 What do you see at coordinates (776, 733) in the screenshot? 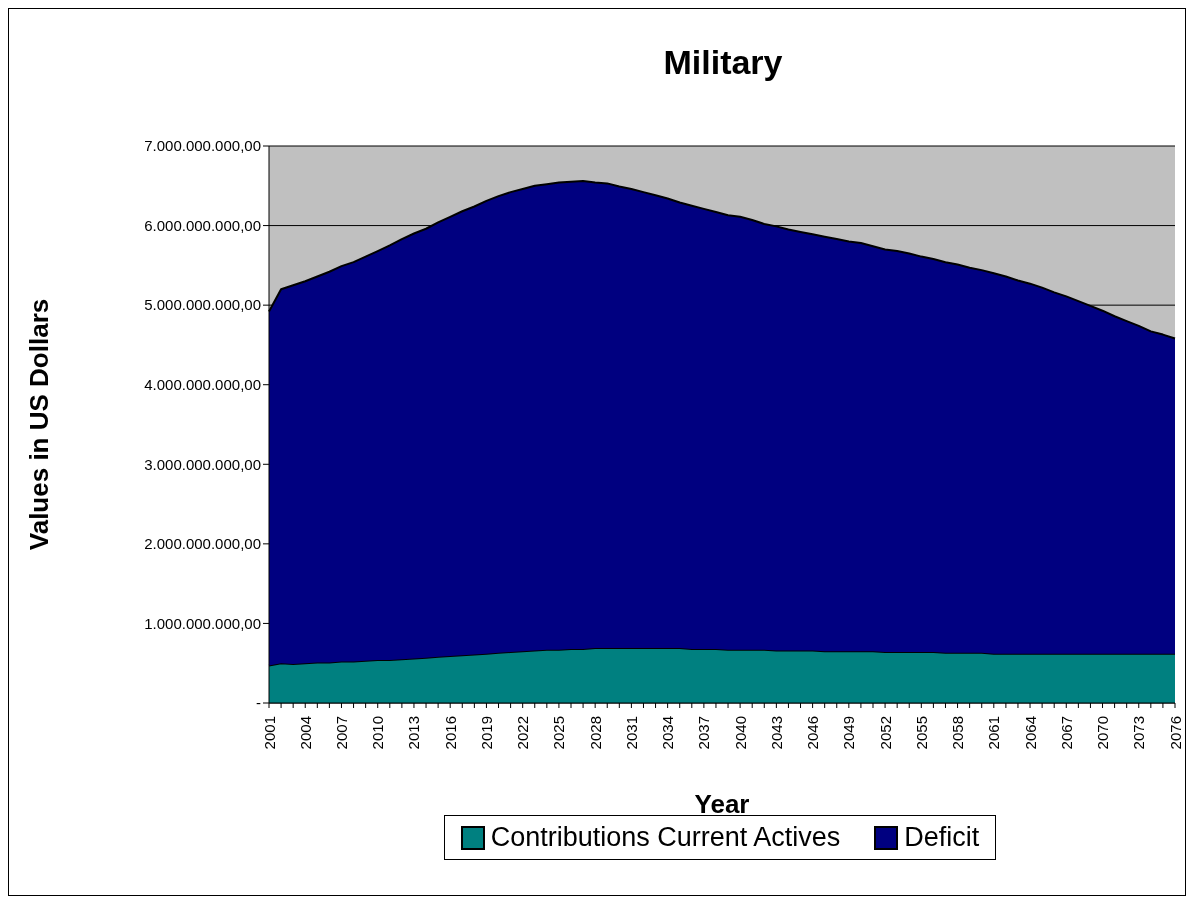
I see `x-tick-label: 2043` at bounding box center [776, 733].